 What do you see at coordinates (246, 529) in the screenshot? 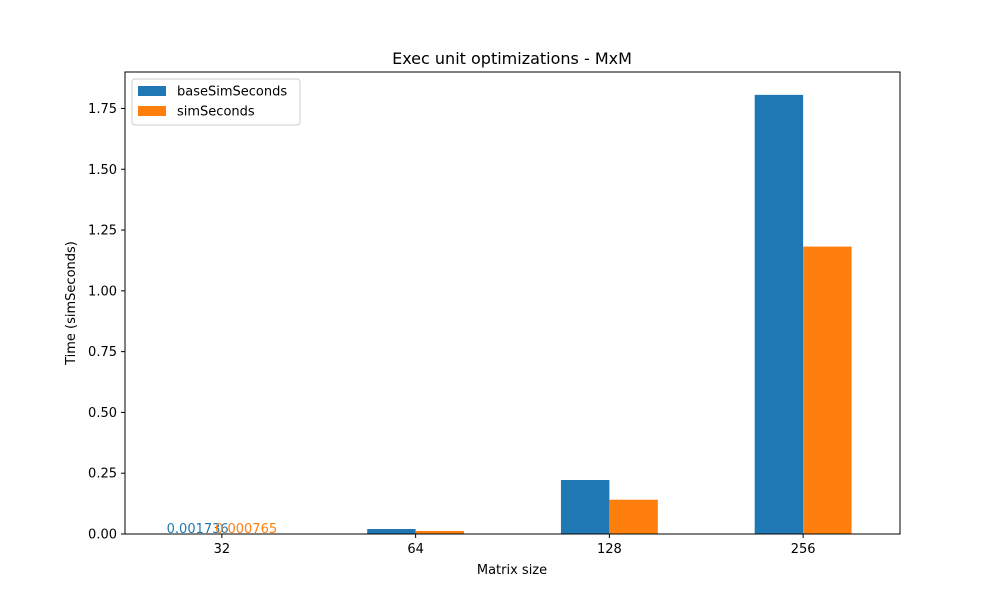
I see `data-label-simSeconds-32: 0.000765` at bounding box center [246, 529].